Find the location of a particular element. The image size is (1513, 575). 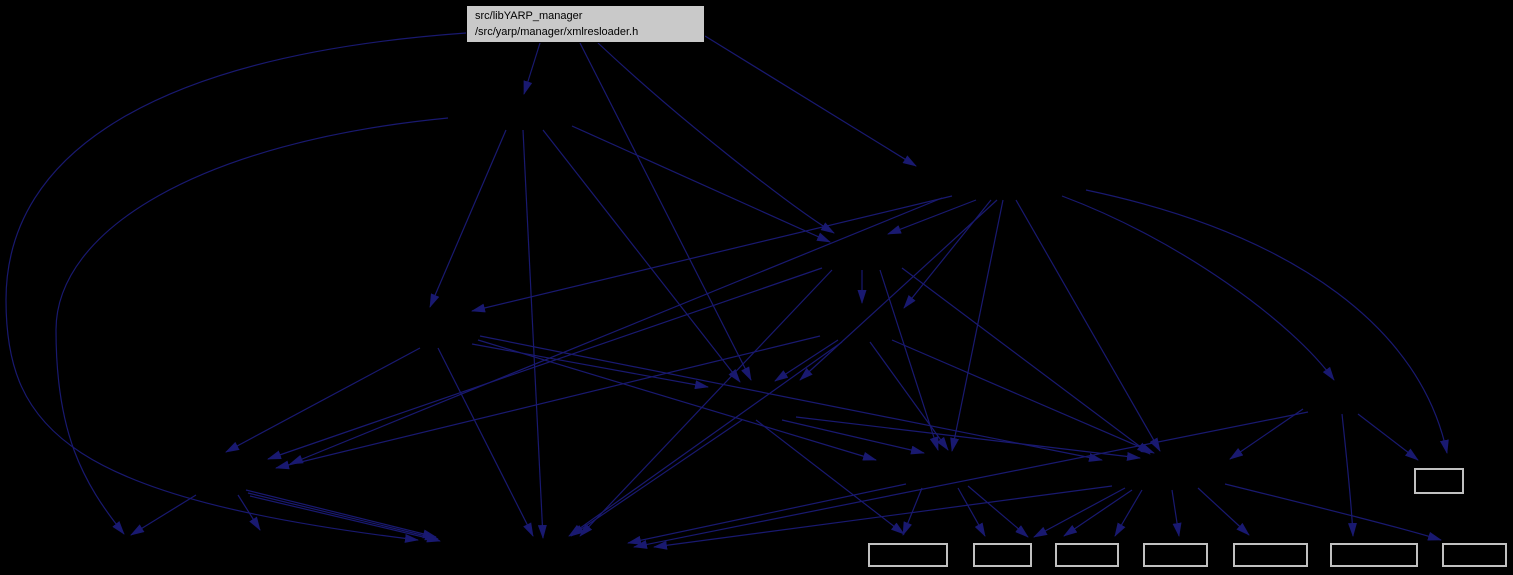

root-node-line1: src/libYARP_manager is located at coordinates (529, 16).